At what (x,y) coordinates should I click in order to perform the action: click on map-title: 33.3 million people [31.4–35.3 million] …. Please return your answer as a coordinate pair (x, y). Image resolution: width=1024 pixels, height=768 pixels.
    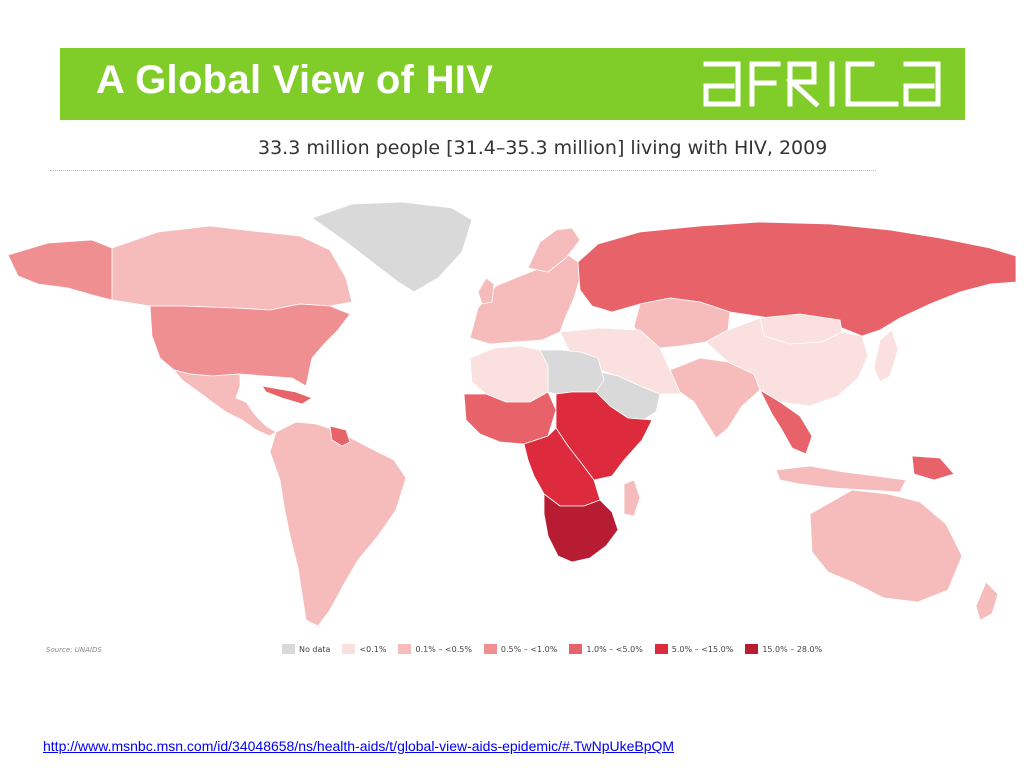
    Looking at the image, I should click on (543, 148).